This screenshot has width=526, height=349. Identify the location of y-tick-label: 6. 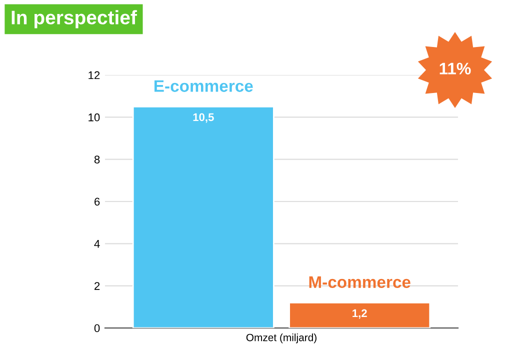
(97, 202).